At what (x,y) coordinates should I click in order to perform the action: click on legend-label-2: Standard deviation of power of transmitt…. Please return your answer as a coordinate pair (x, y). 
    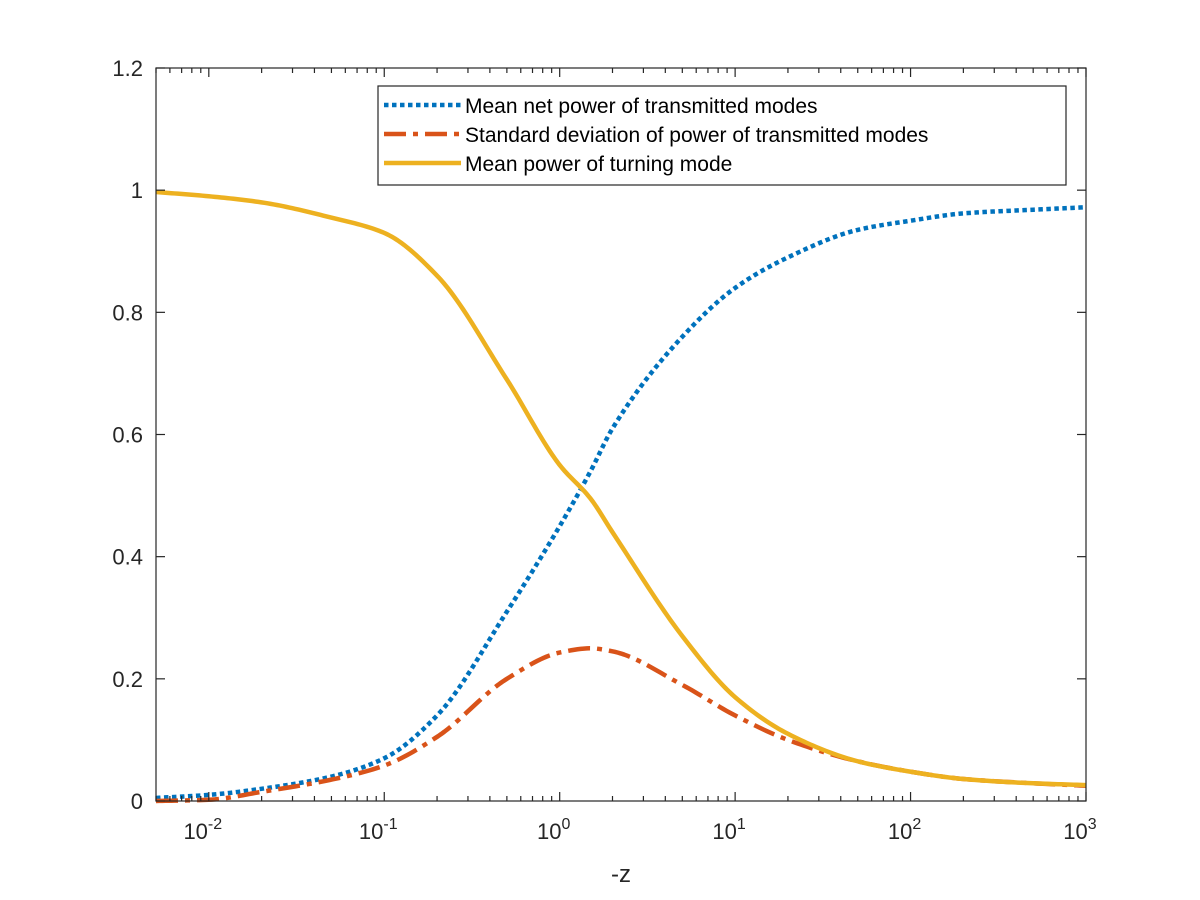
    Looking at the image, I should click on (696, 135).